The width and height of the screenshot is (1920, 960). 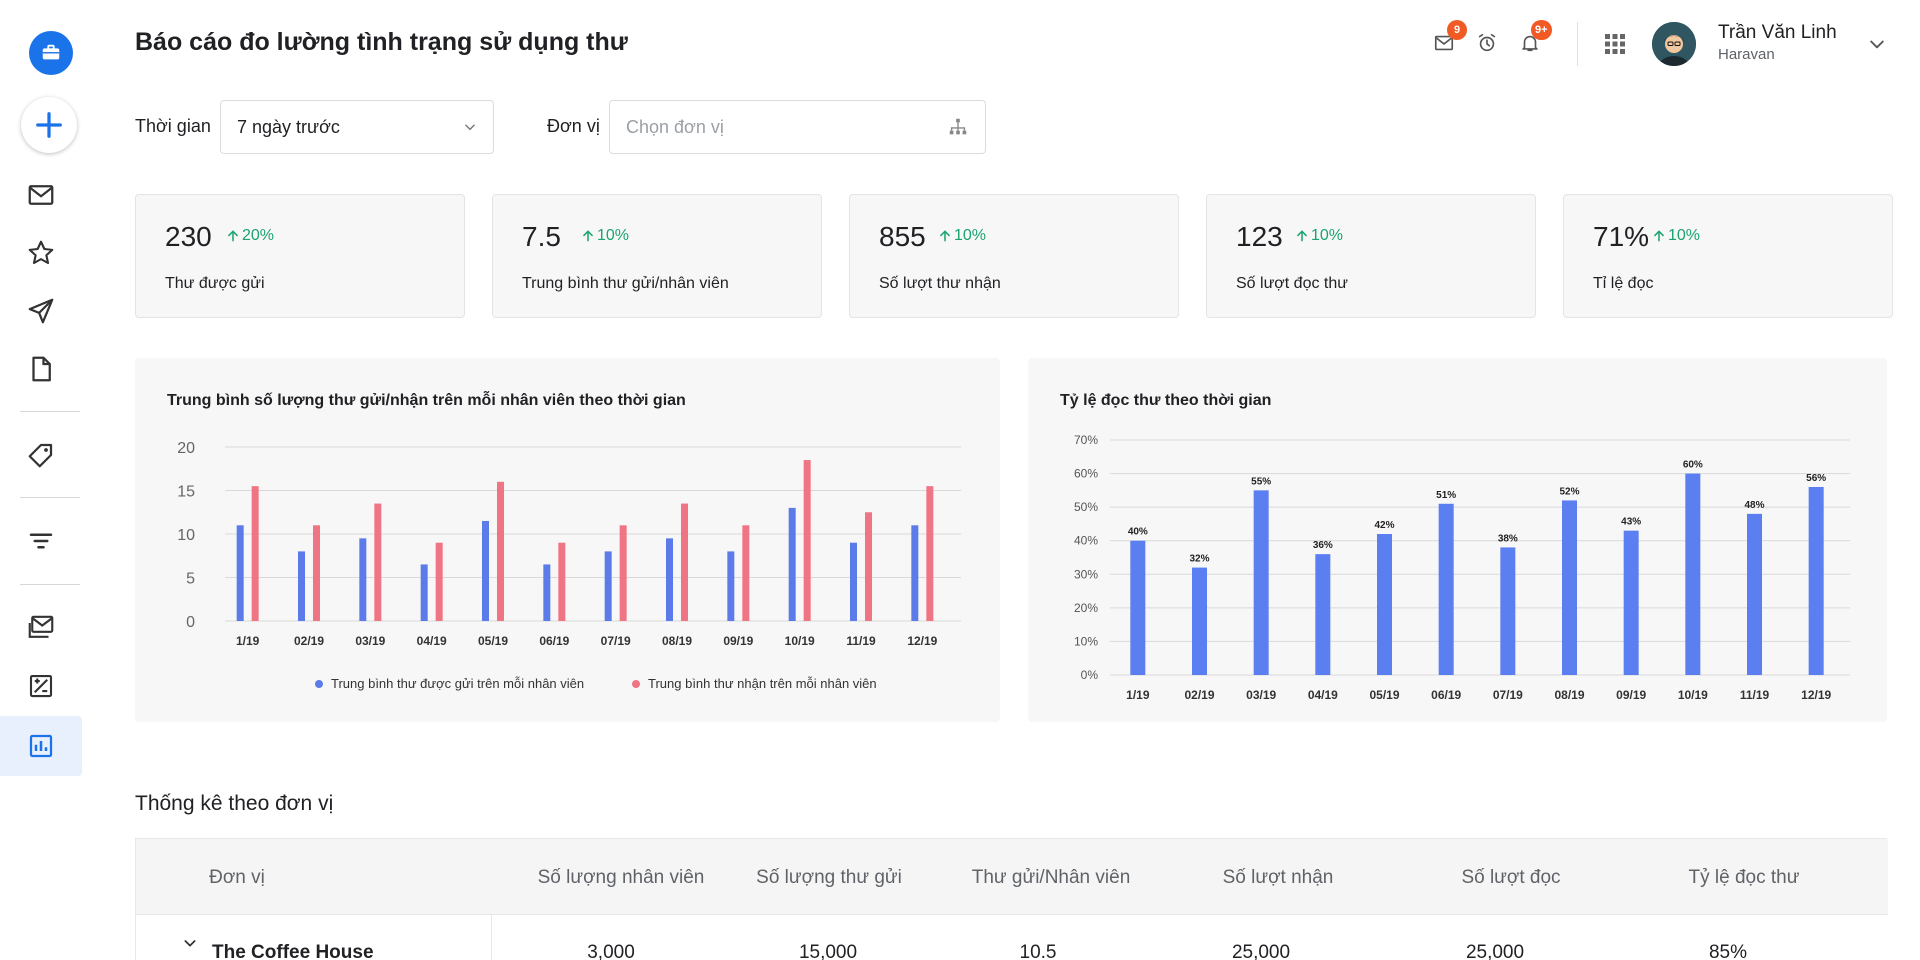 What do you see at coordinates (1278, 877) in the screenshot?
I see `column-header: Số lượt nhận` at bounding box center [1278, 877].